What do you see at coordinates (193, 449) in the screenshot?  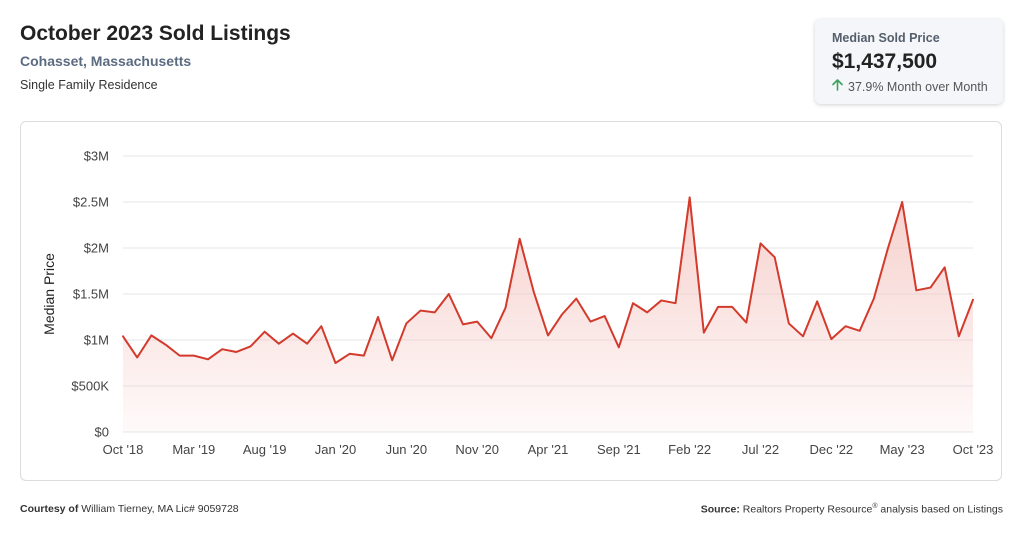 I see `x-tick-label: Mar '19` at bounding box center [193, 449].